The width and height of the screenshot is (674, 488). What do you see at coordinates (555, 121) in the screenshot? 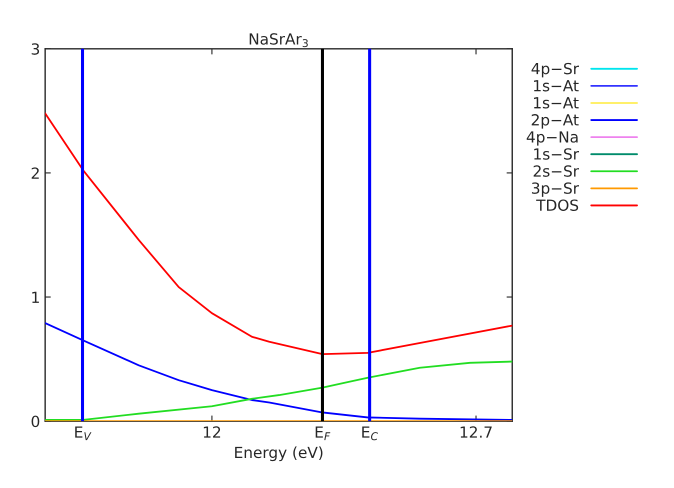
I see `legend-label: 2p−At` at bounding box center [555, 121].